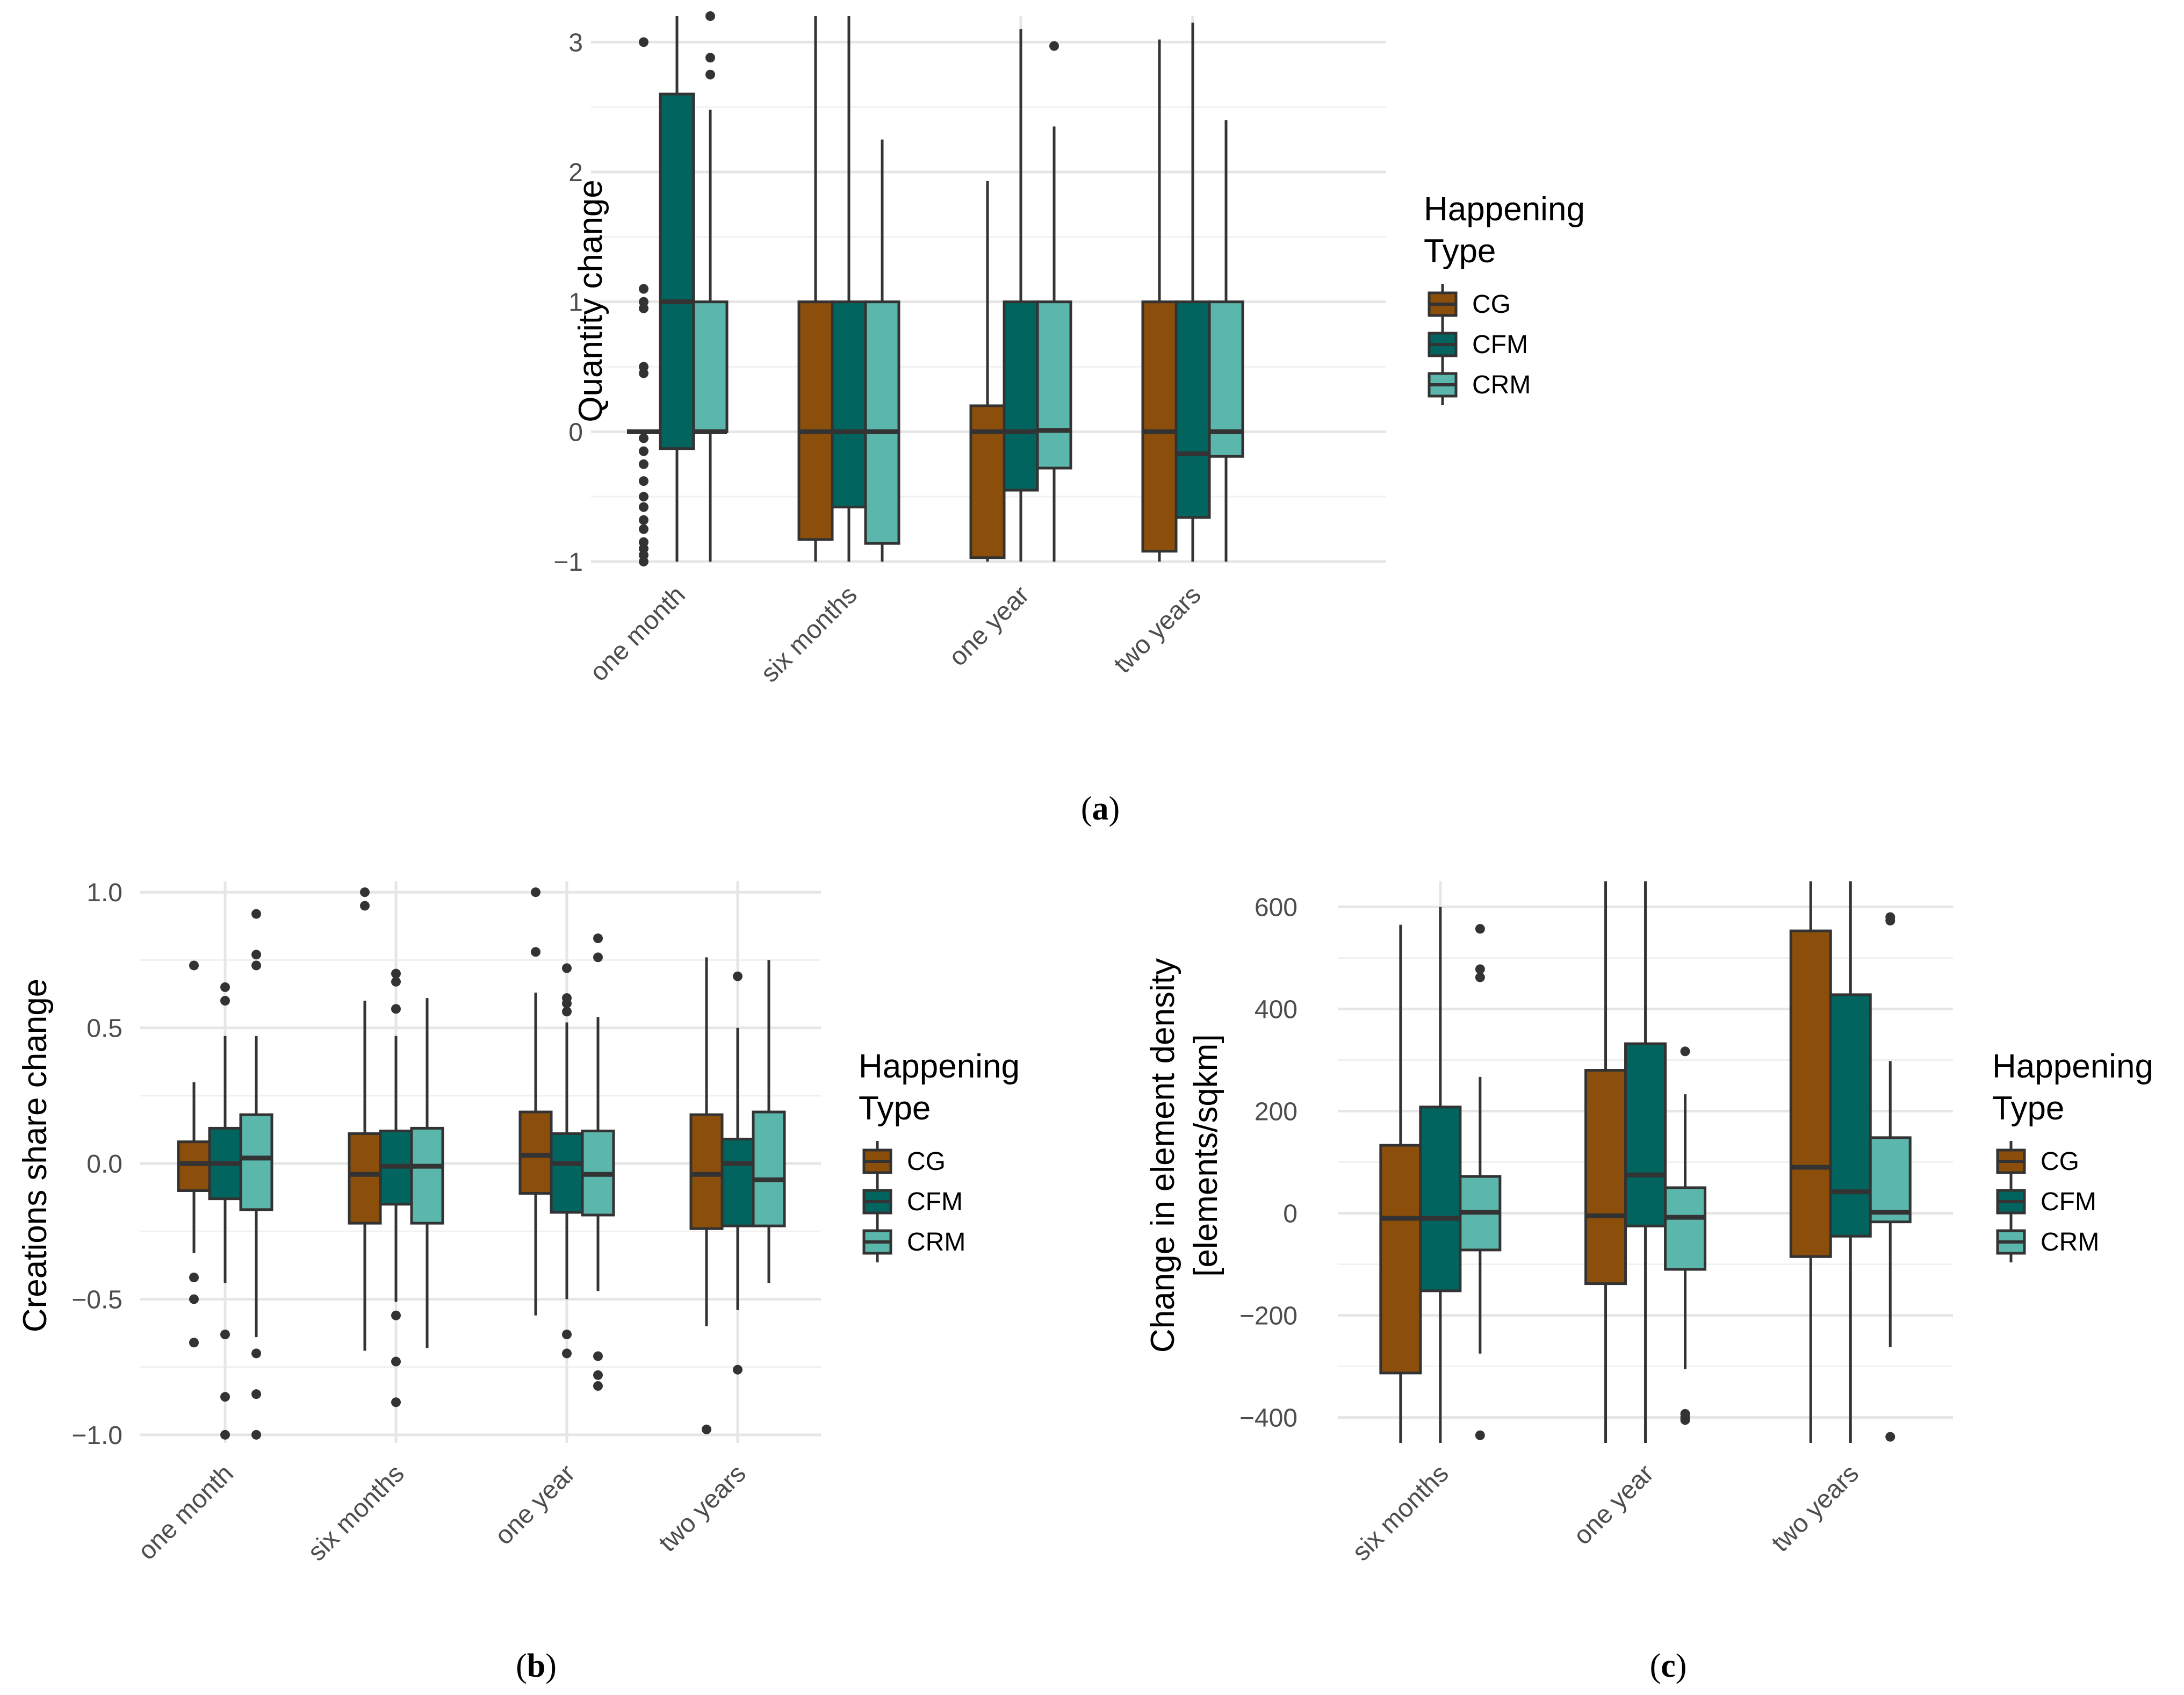 The width and height of the screenshot is (2184, 1695). Describe the element at coordinates (96, 1435) in the screenshot. I see `y-tick-label: −1.0` at that location.